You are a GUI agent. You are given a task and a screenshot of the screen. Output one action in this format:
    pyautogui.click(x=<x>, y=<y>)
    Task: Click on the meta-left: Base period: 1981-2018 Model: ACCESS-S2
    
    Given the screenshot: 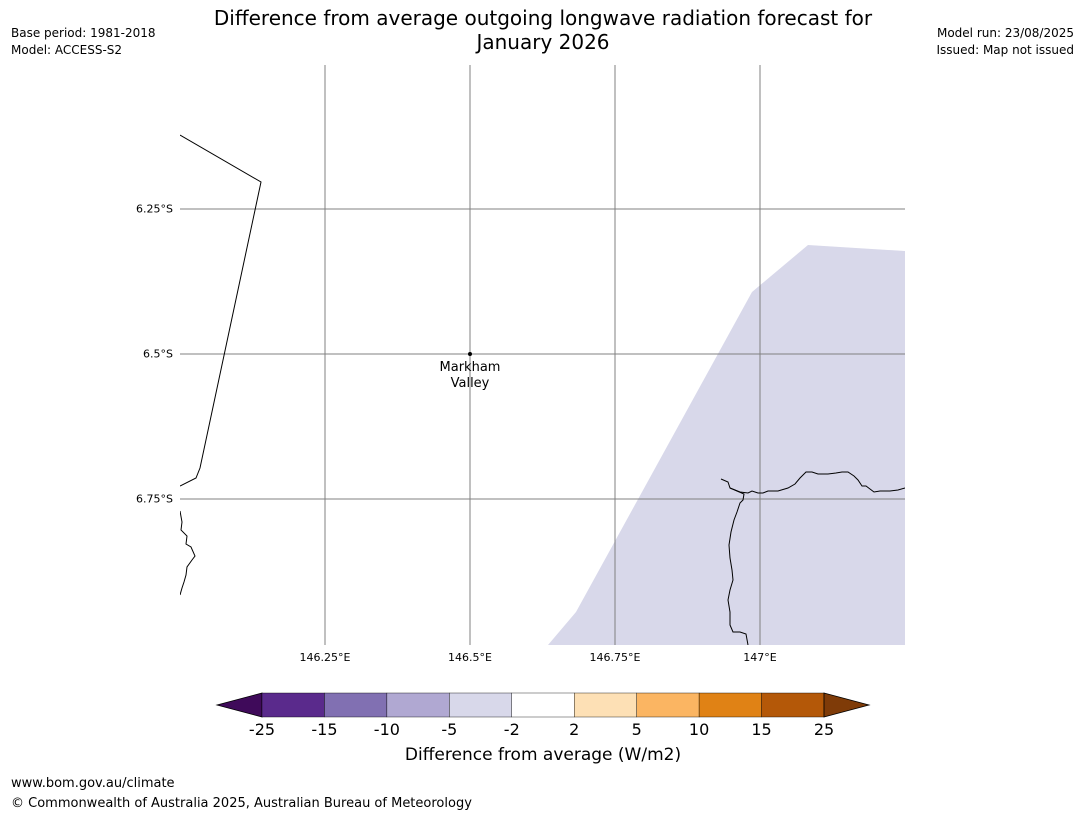 What is the action you would take?
    pyautogui.click(x=83, y=42)
    